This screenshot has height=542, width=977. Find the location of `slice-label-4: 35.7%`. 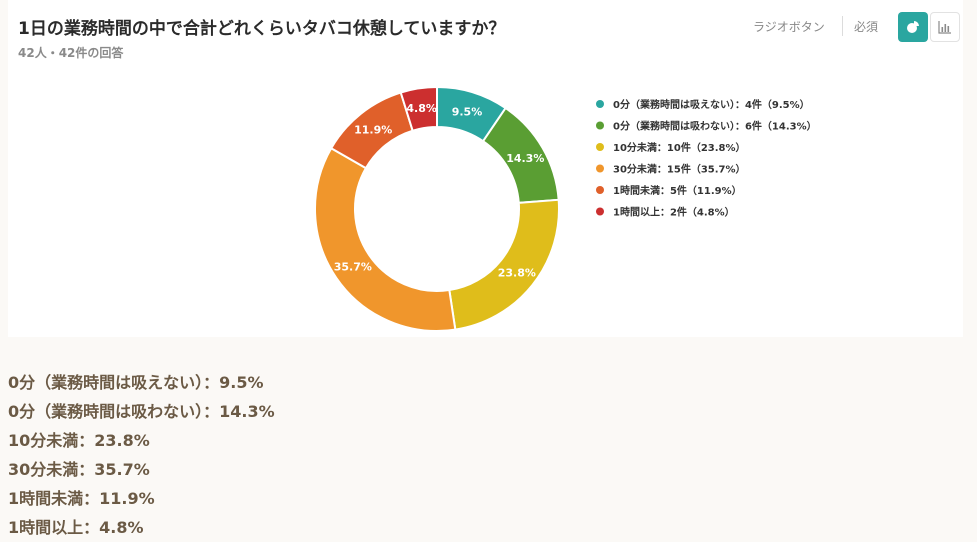

slice-label-4: 35.7% is located at coordinates (353, 267).